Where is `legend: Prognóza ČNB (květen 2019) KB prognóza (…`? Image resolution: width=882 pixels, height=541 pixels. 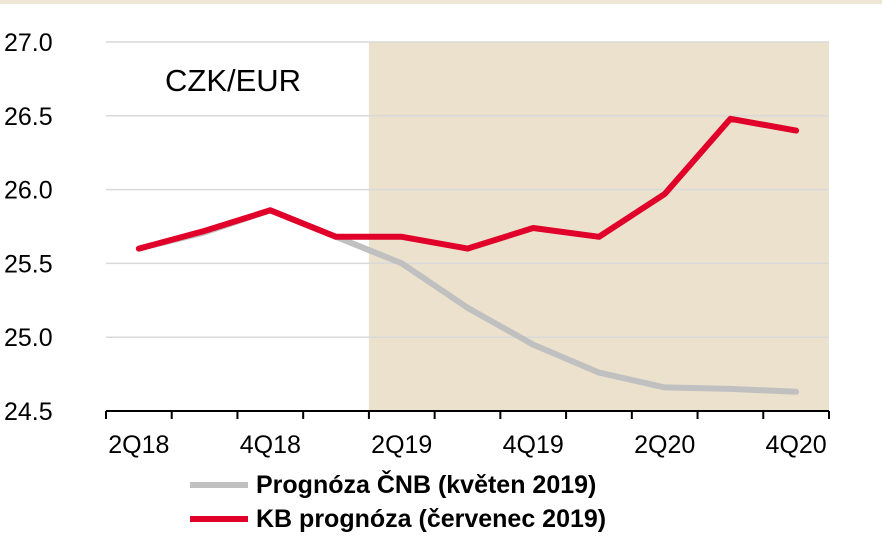
legend: Prognóza ČNB (květen 2019) KB prognóza (… is located at coordinates (398, 502).